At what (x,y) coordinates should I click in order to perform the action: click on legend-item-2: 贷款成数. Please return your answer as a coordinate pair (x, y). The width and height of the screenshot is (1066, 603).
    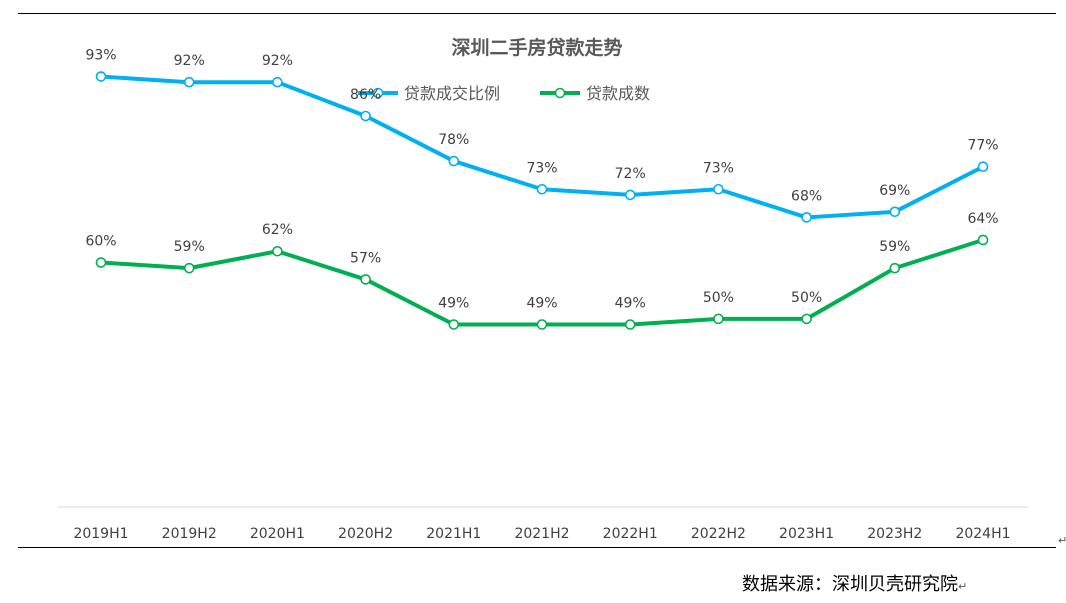
    Looking at the image, I should click on (595, 93).